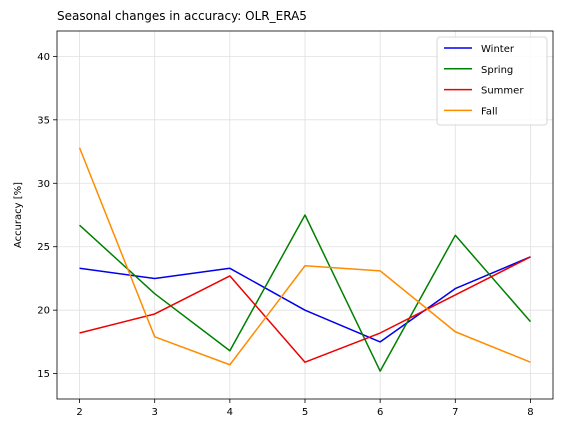 This screenshot has height=433, width=563. I want to click on legend-box, so click(492, 81).